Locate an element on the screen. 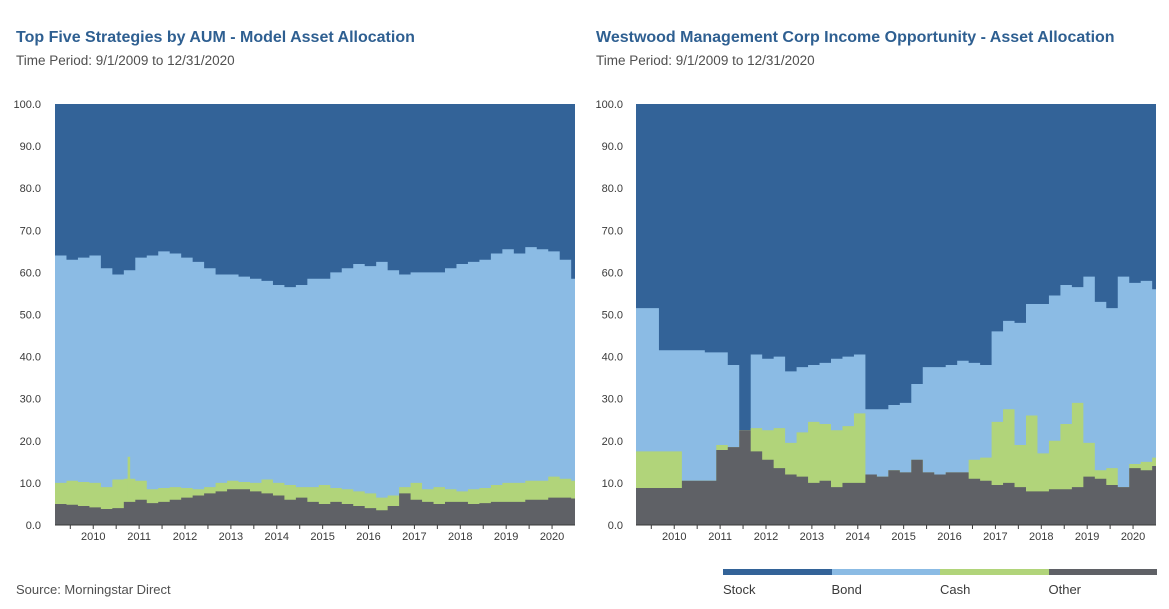 The width and height of the screenshot is (1169, 609). right-x-tick-label: 2012 is located at coordinates (766, 537).